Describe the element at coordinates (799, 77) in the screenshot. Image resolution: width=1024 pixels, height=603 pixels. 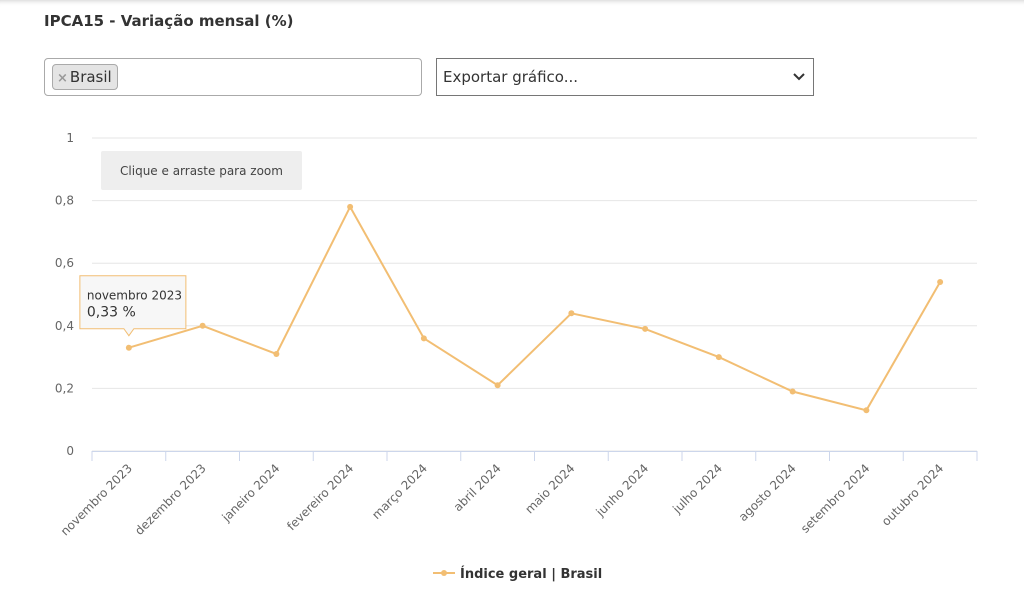
I see `dropdown-arrow` at that location.